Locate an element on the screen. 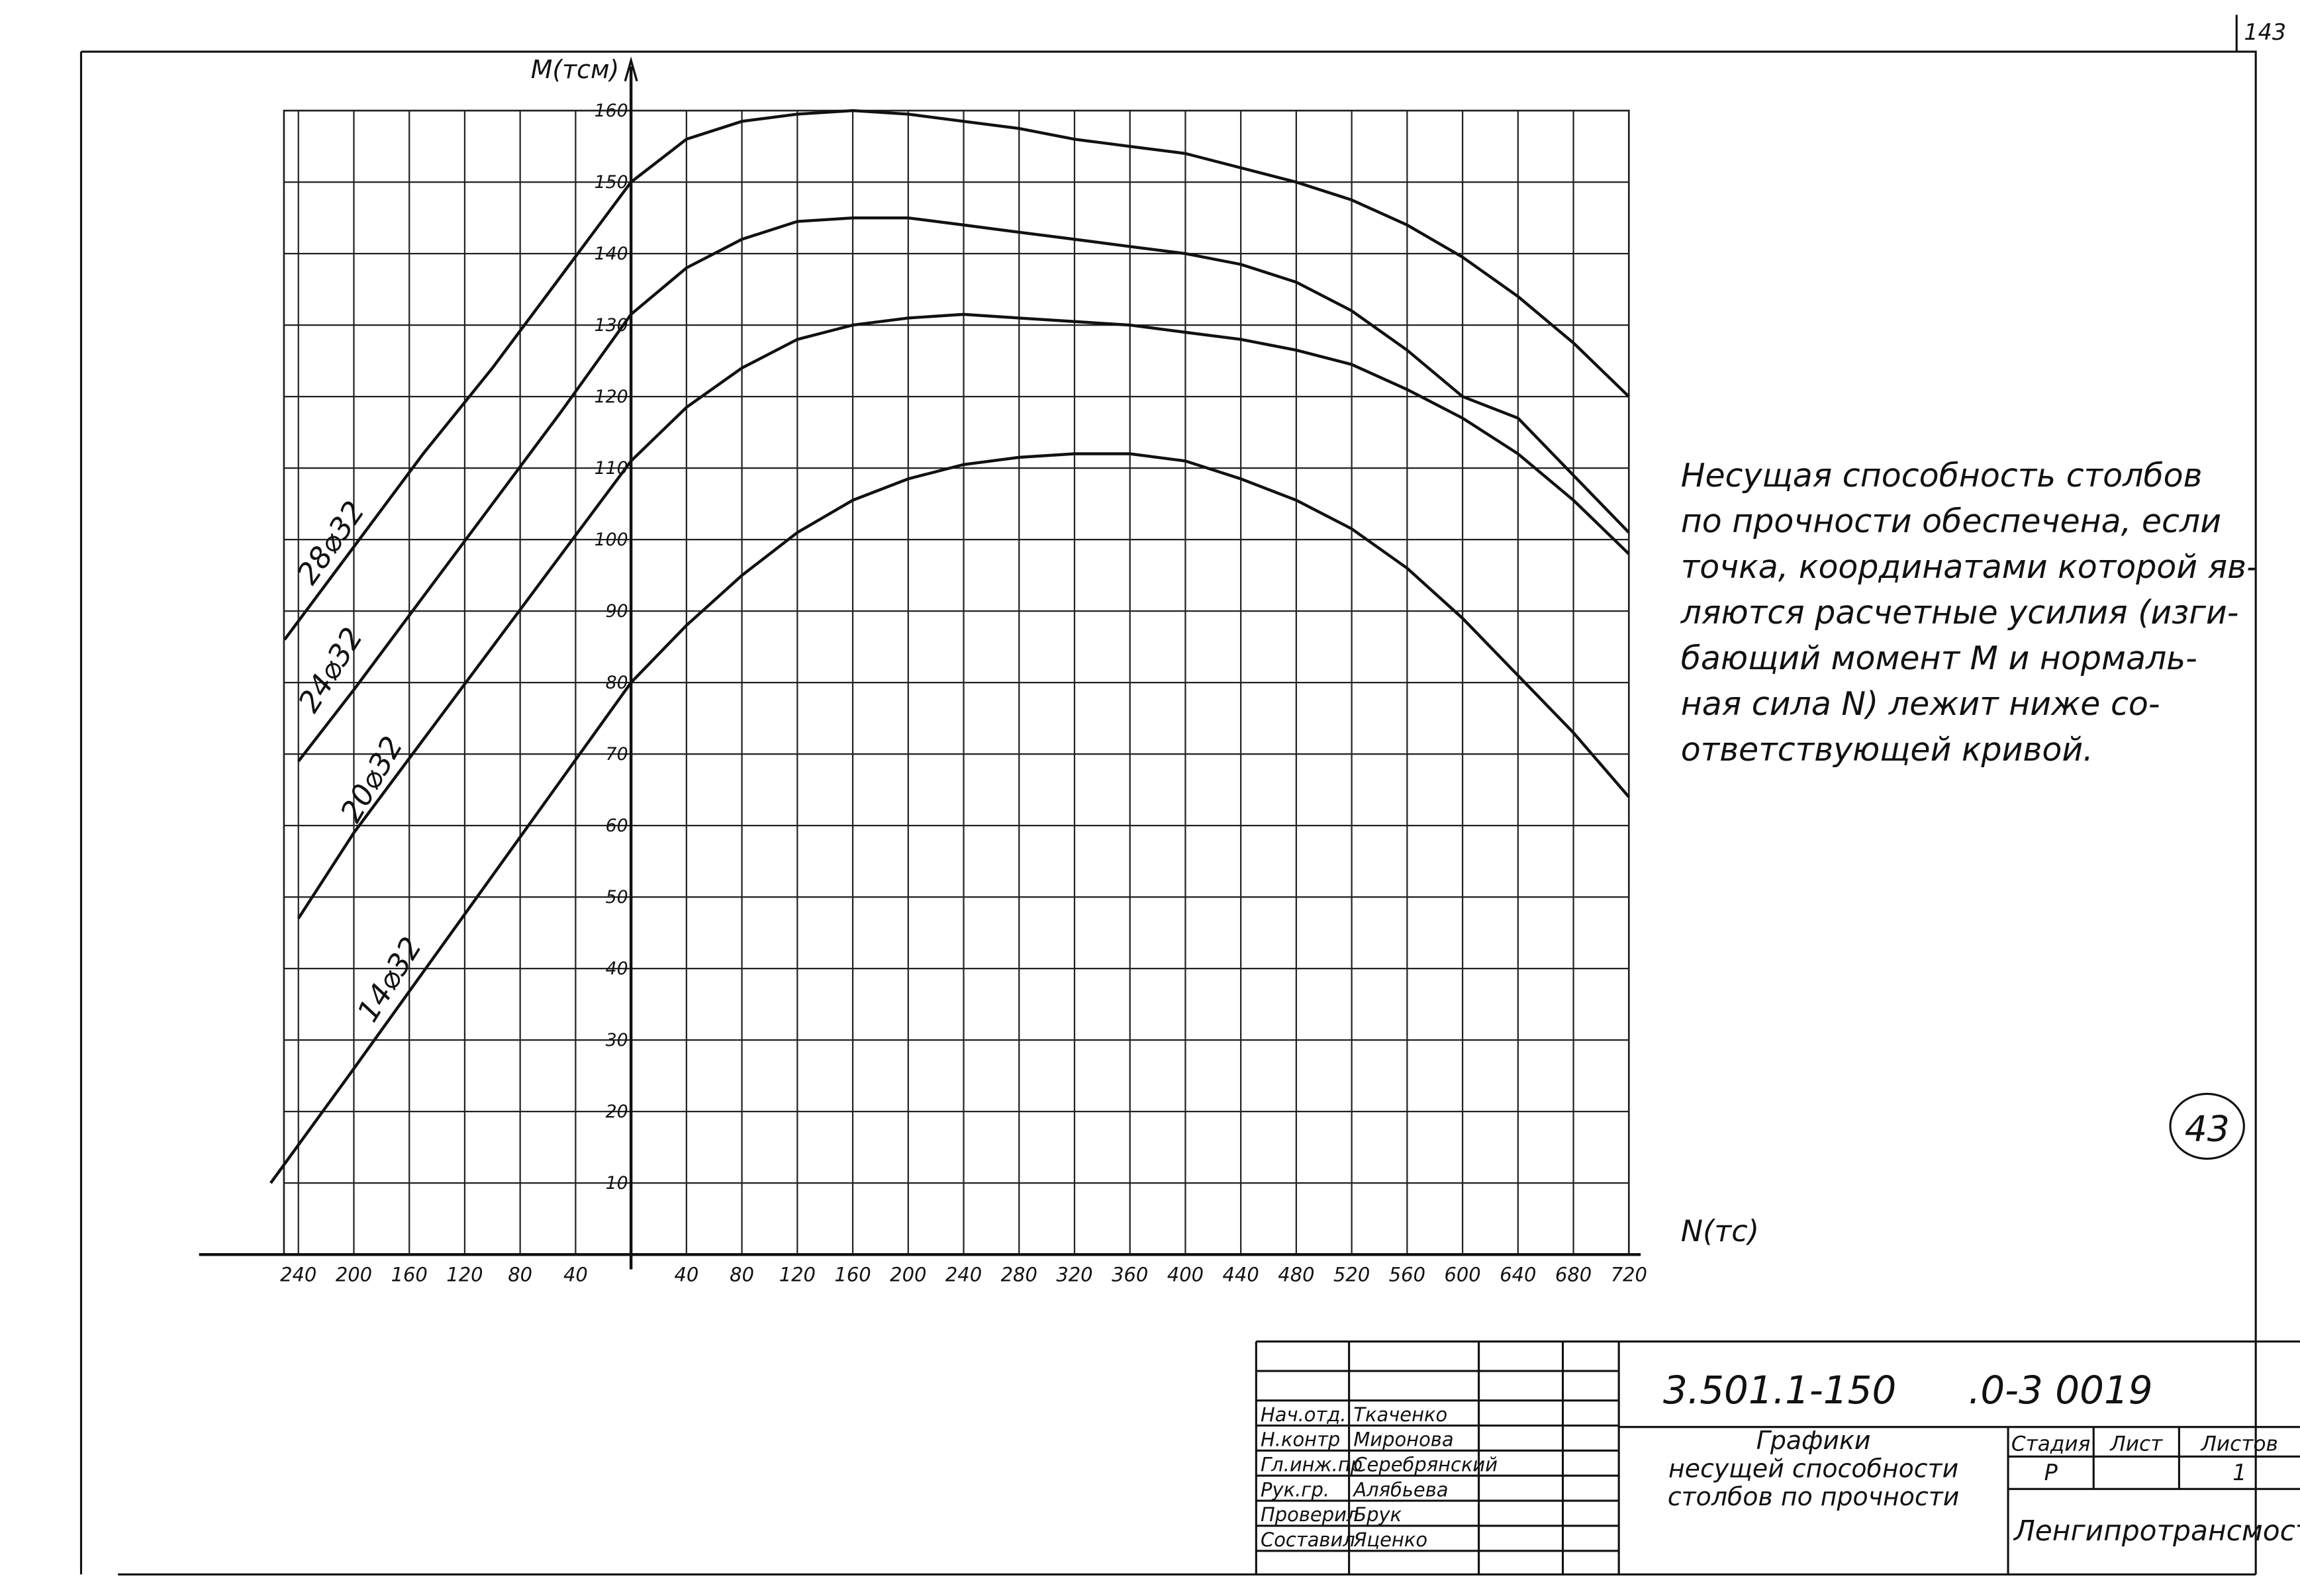 This screenshot has width=2300, height=1596. y-tick-label: 140 is located at coordinates (611, 254).